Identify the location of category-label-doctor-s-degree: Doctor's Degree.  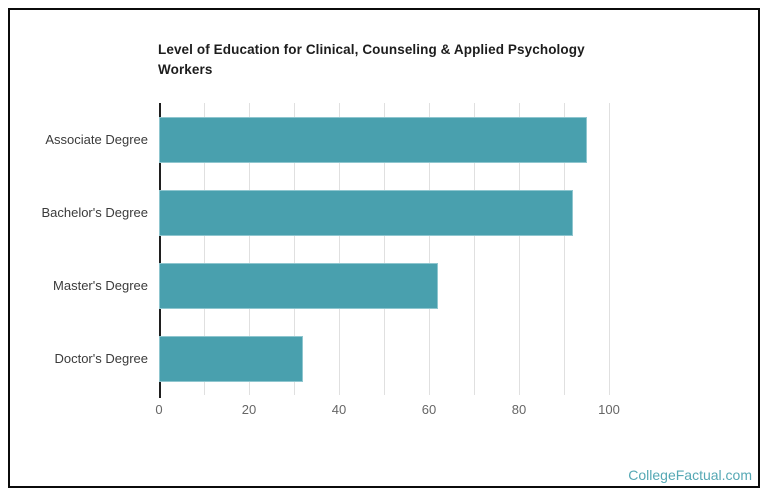
(101, 358).